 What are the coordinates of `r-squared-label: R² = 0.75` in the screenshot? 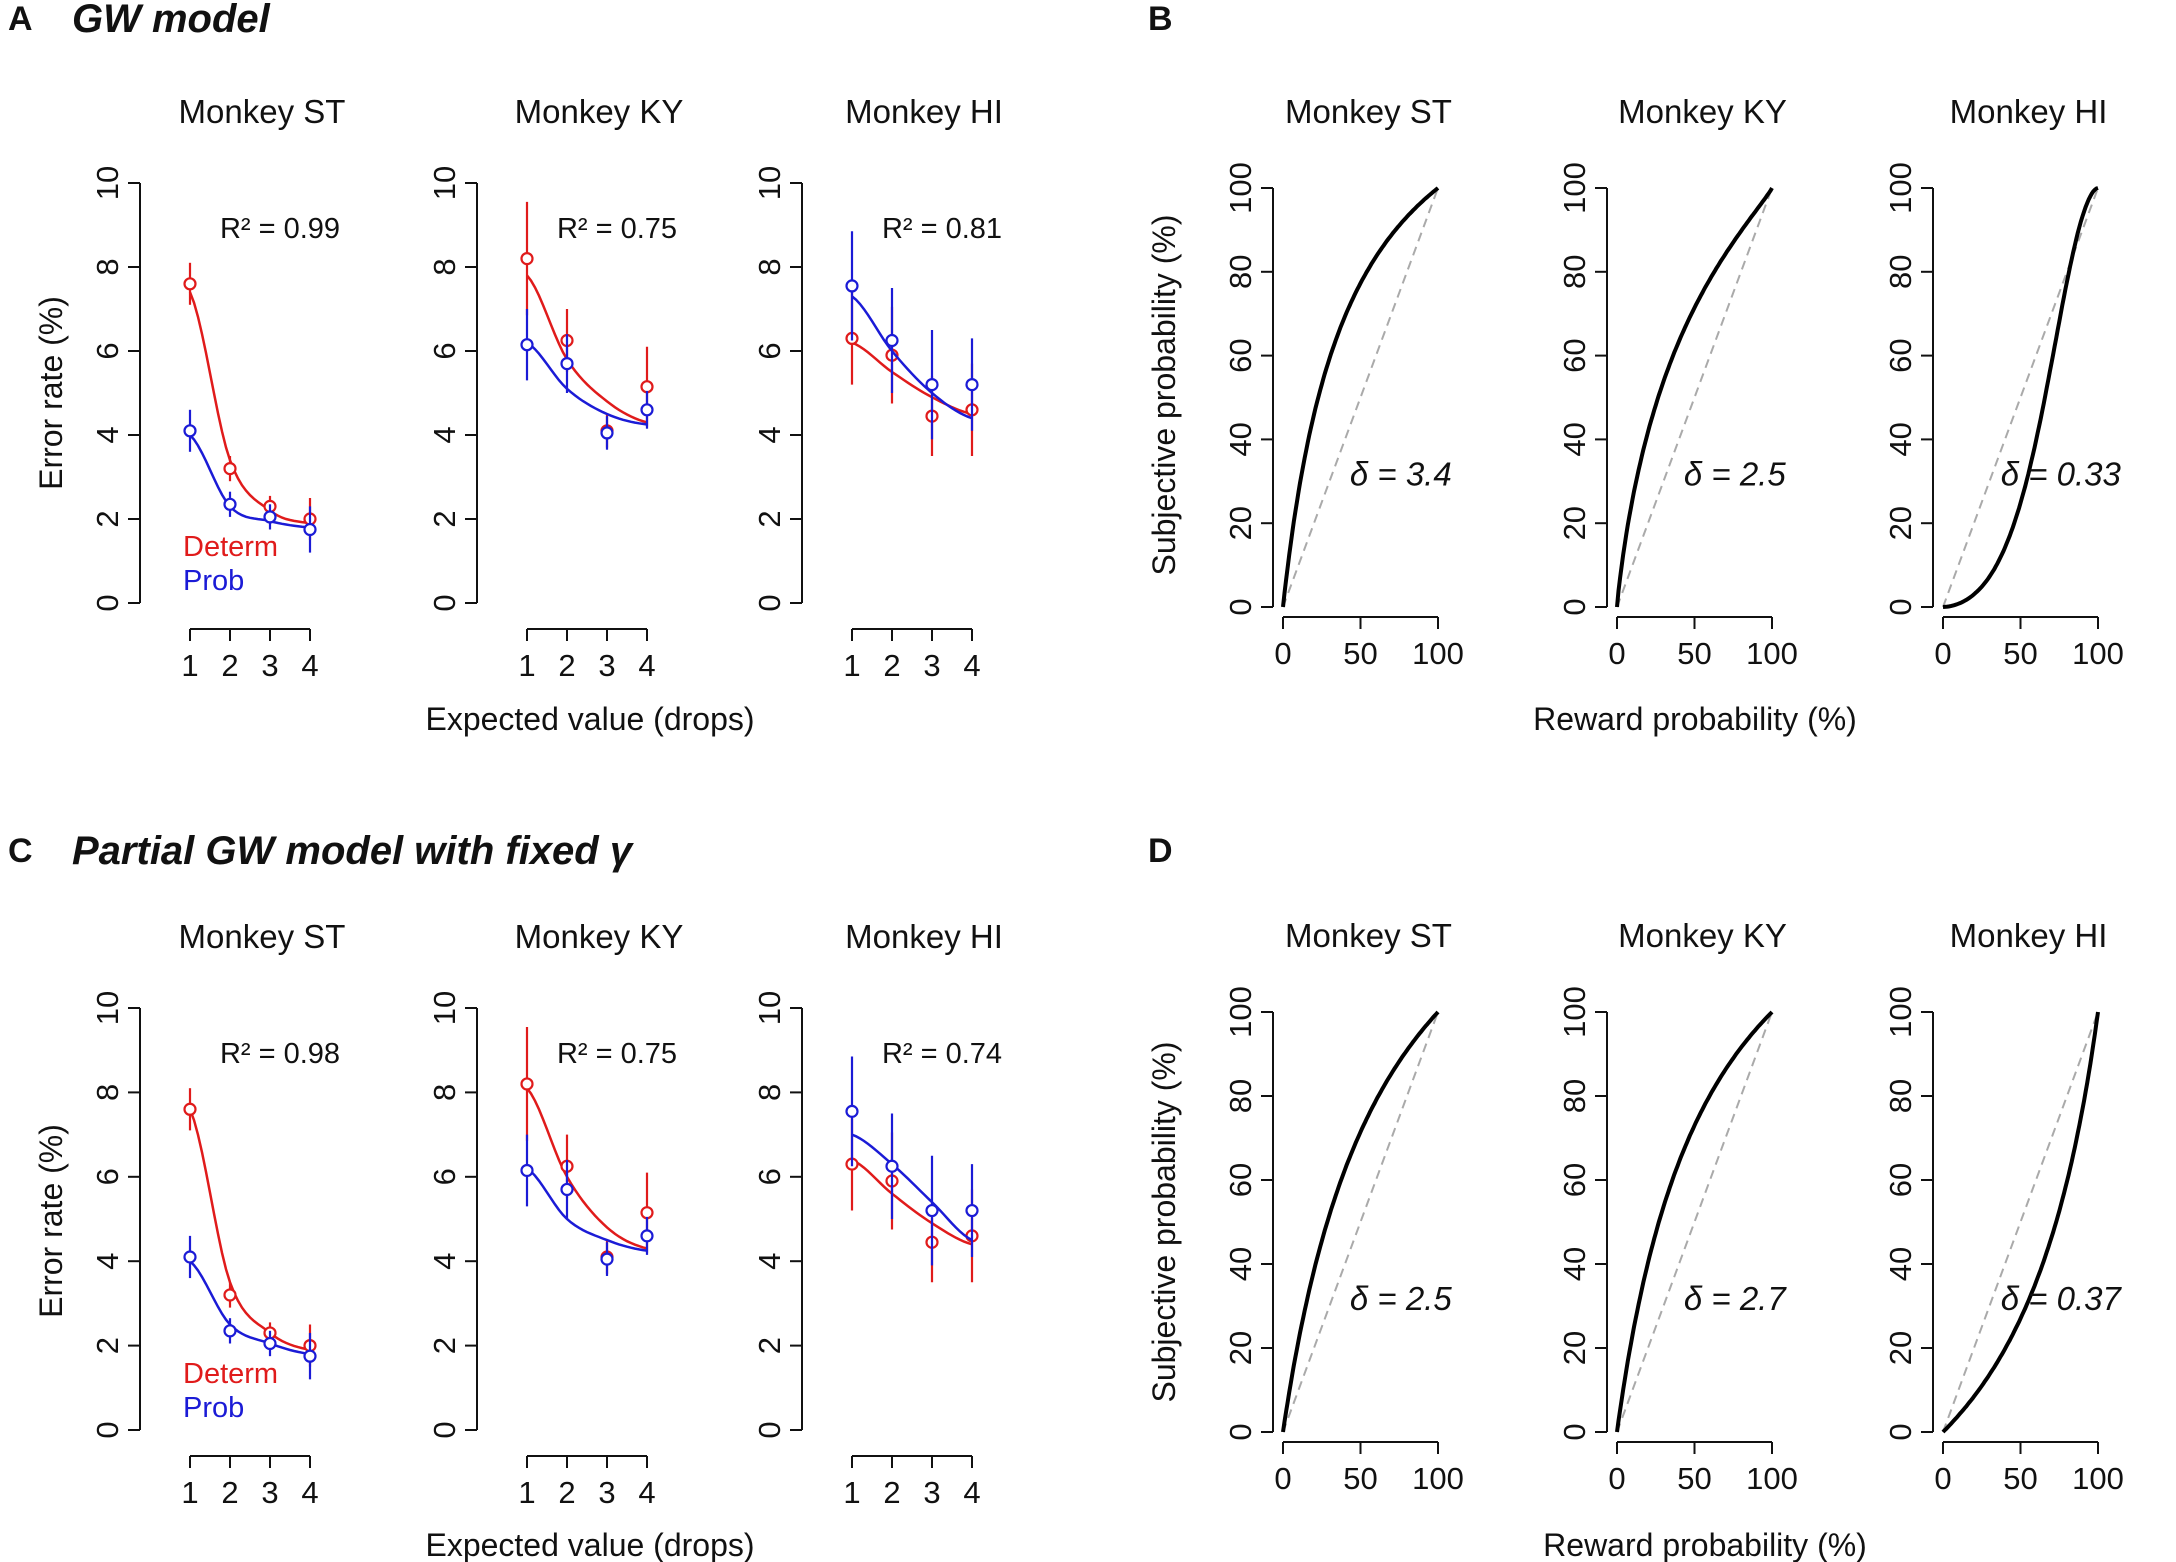 It's located at (617, 1054).